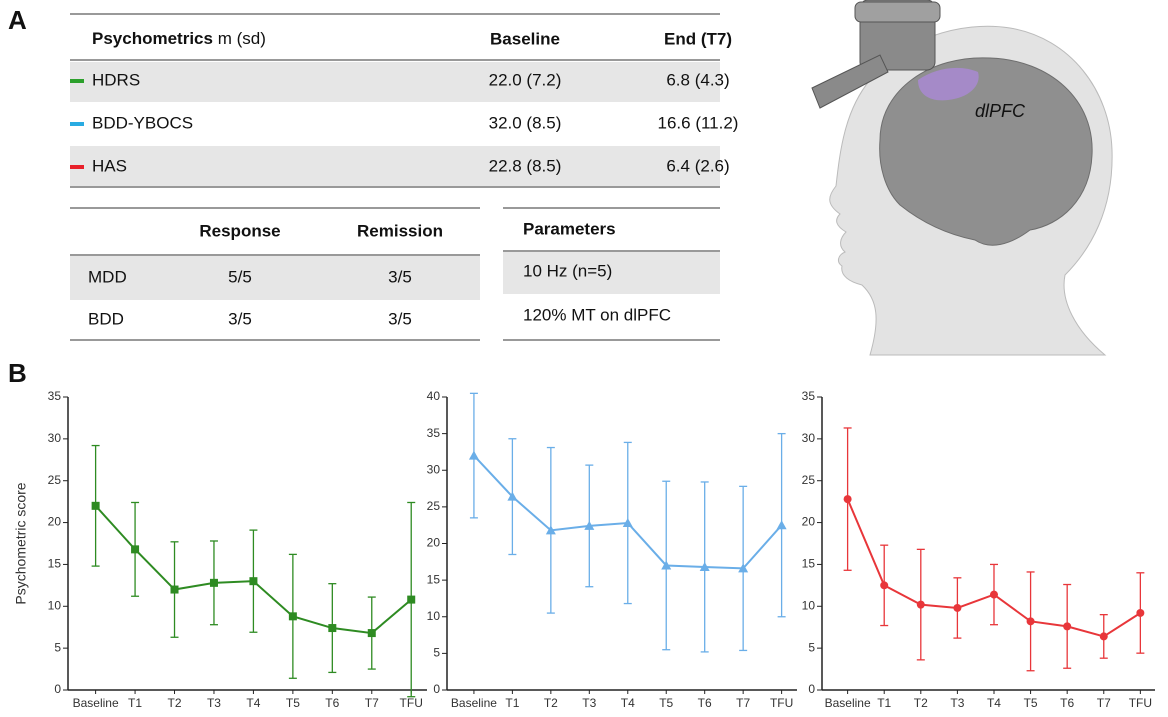 This screenshot has width=1168, height=717. I want to click on row-label: HAS, so click(109, 165).